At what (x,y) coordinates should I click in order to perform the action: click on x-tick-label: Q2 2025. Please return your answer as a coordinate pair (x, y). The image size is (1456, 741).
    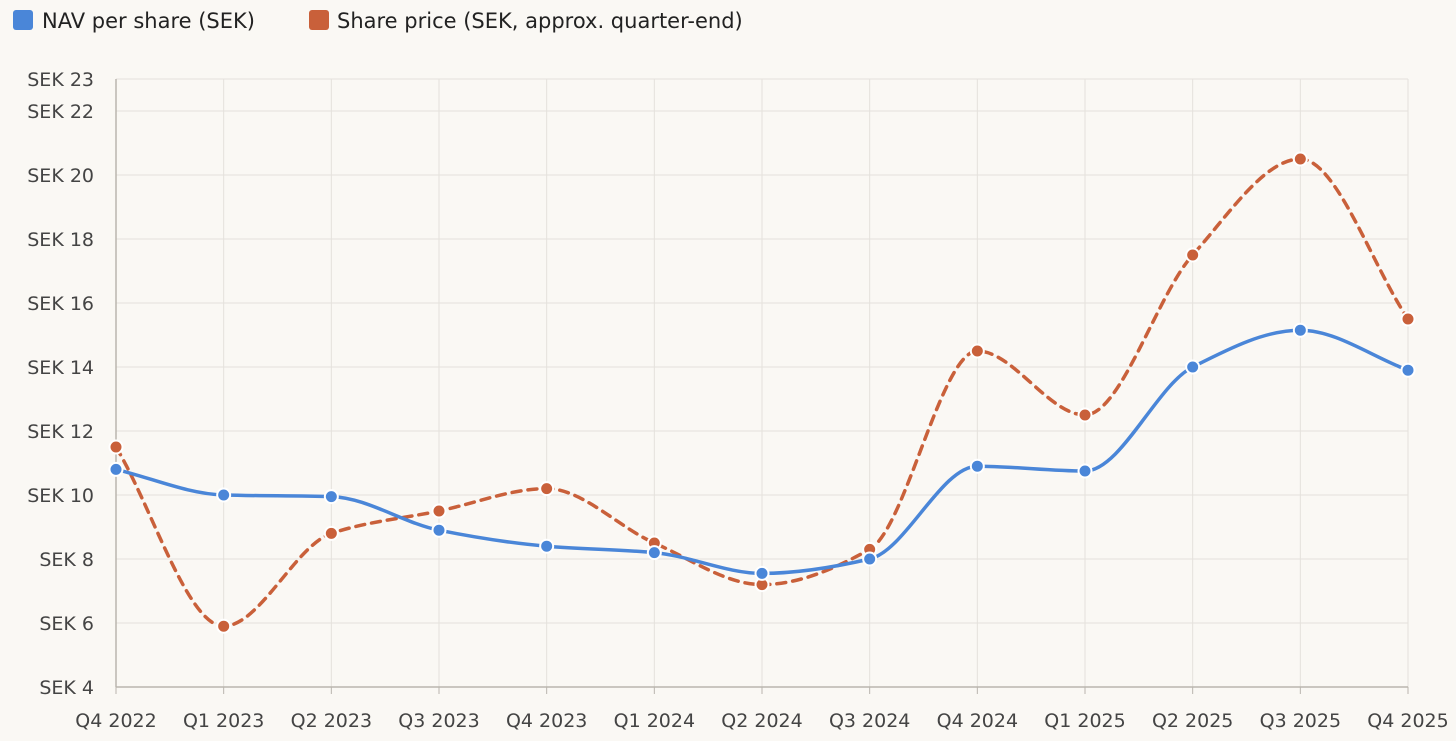
    Looking at the image, I should click on (1192, 721).